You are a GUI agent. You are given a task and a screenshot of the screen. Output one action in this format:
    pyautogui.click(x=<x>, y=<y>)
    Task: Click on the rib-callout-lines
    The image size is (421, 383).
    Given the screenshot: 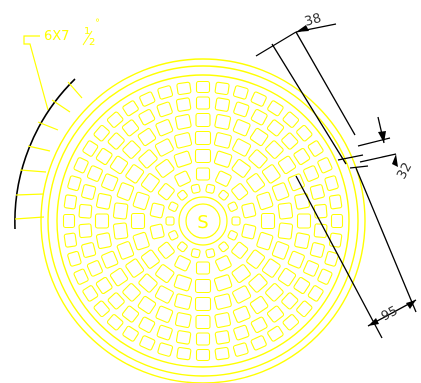 What is the action you would take?
    pyautogui.click(x=48, y=150)
    